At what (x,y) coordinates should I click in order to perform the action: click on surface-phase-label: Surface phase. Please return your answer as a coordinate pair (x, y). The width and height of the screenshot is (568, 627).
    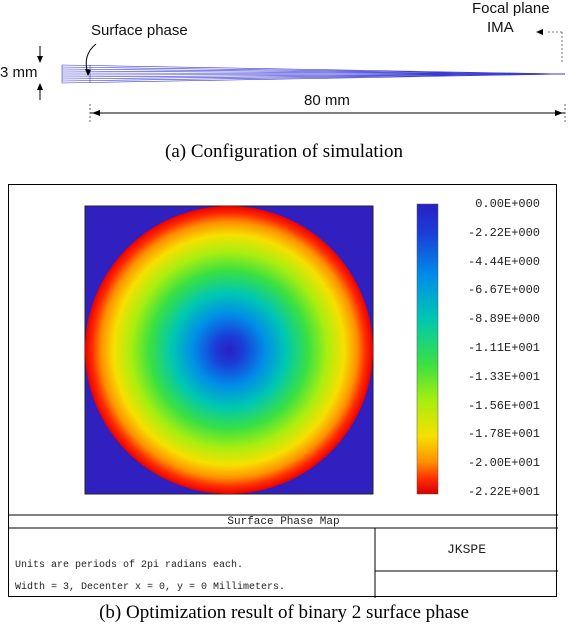
    Looking at the image, I should click on (139, 30).